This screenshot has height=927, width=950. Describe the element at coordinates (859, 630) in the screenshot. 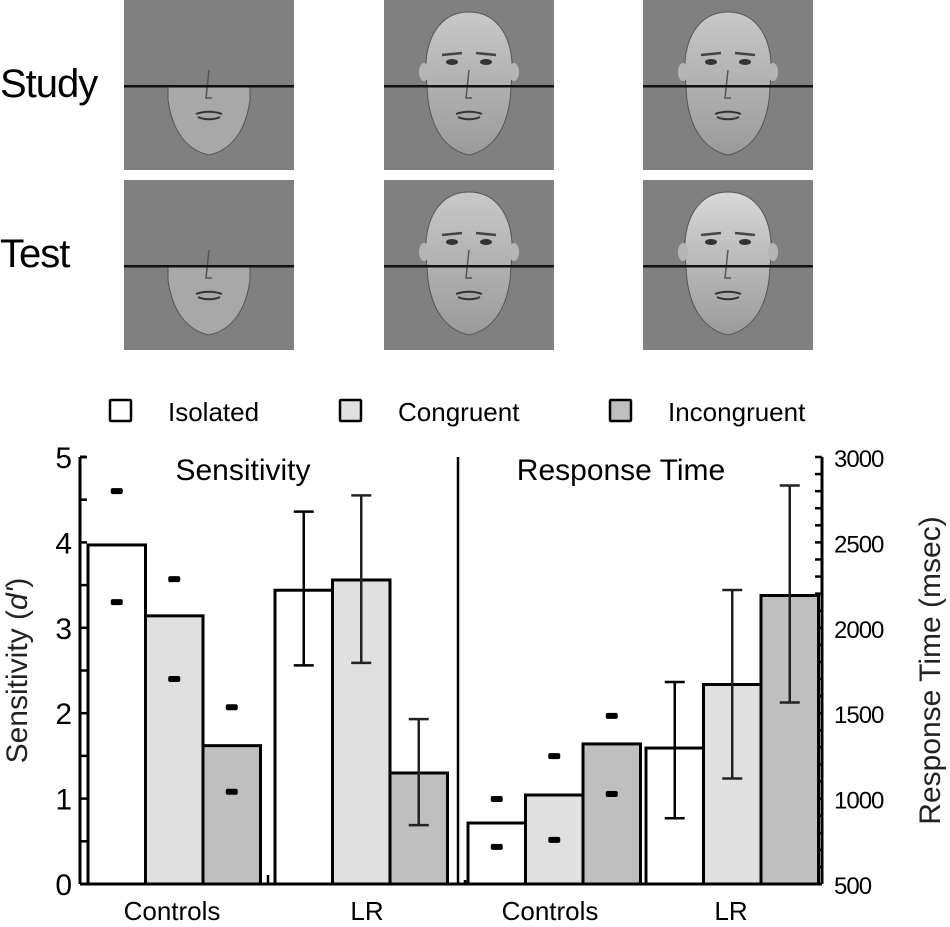

I see `y-tick-label-right: 2000` at that location.